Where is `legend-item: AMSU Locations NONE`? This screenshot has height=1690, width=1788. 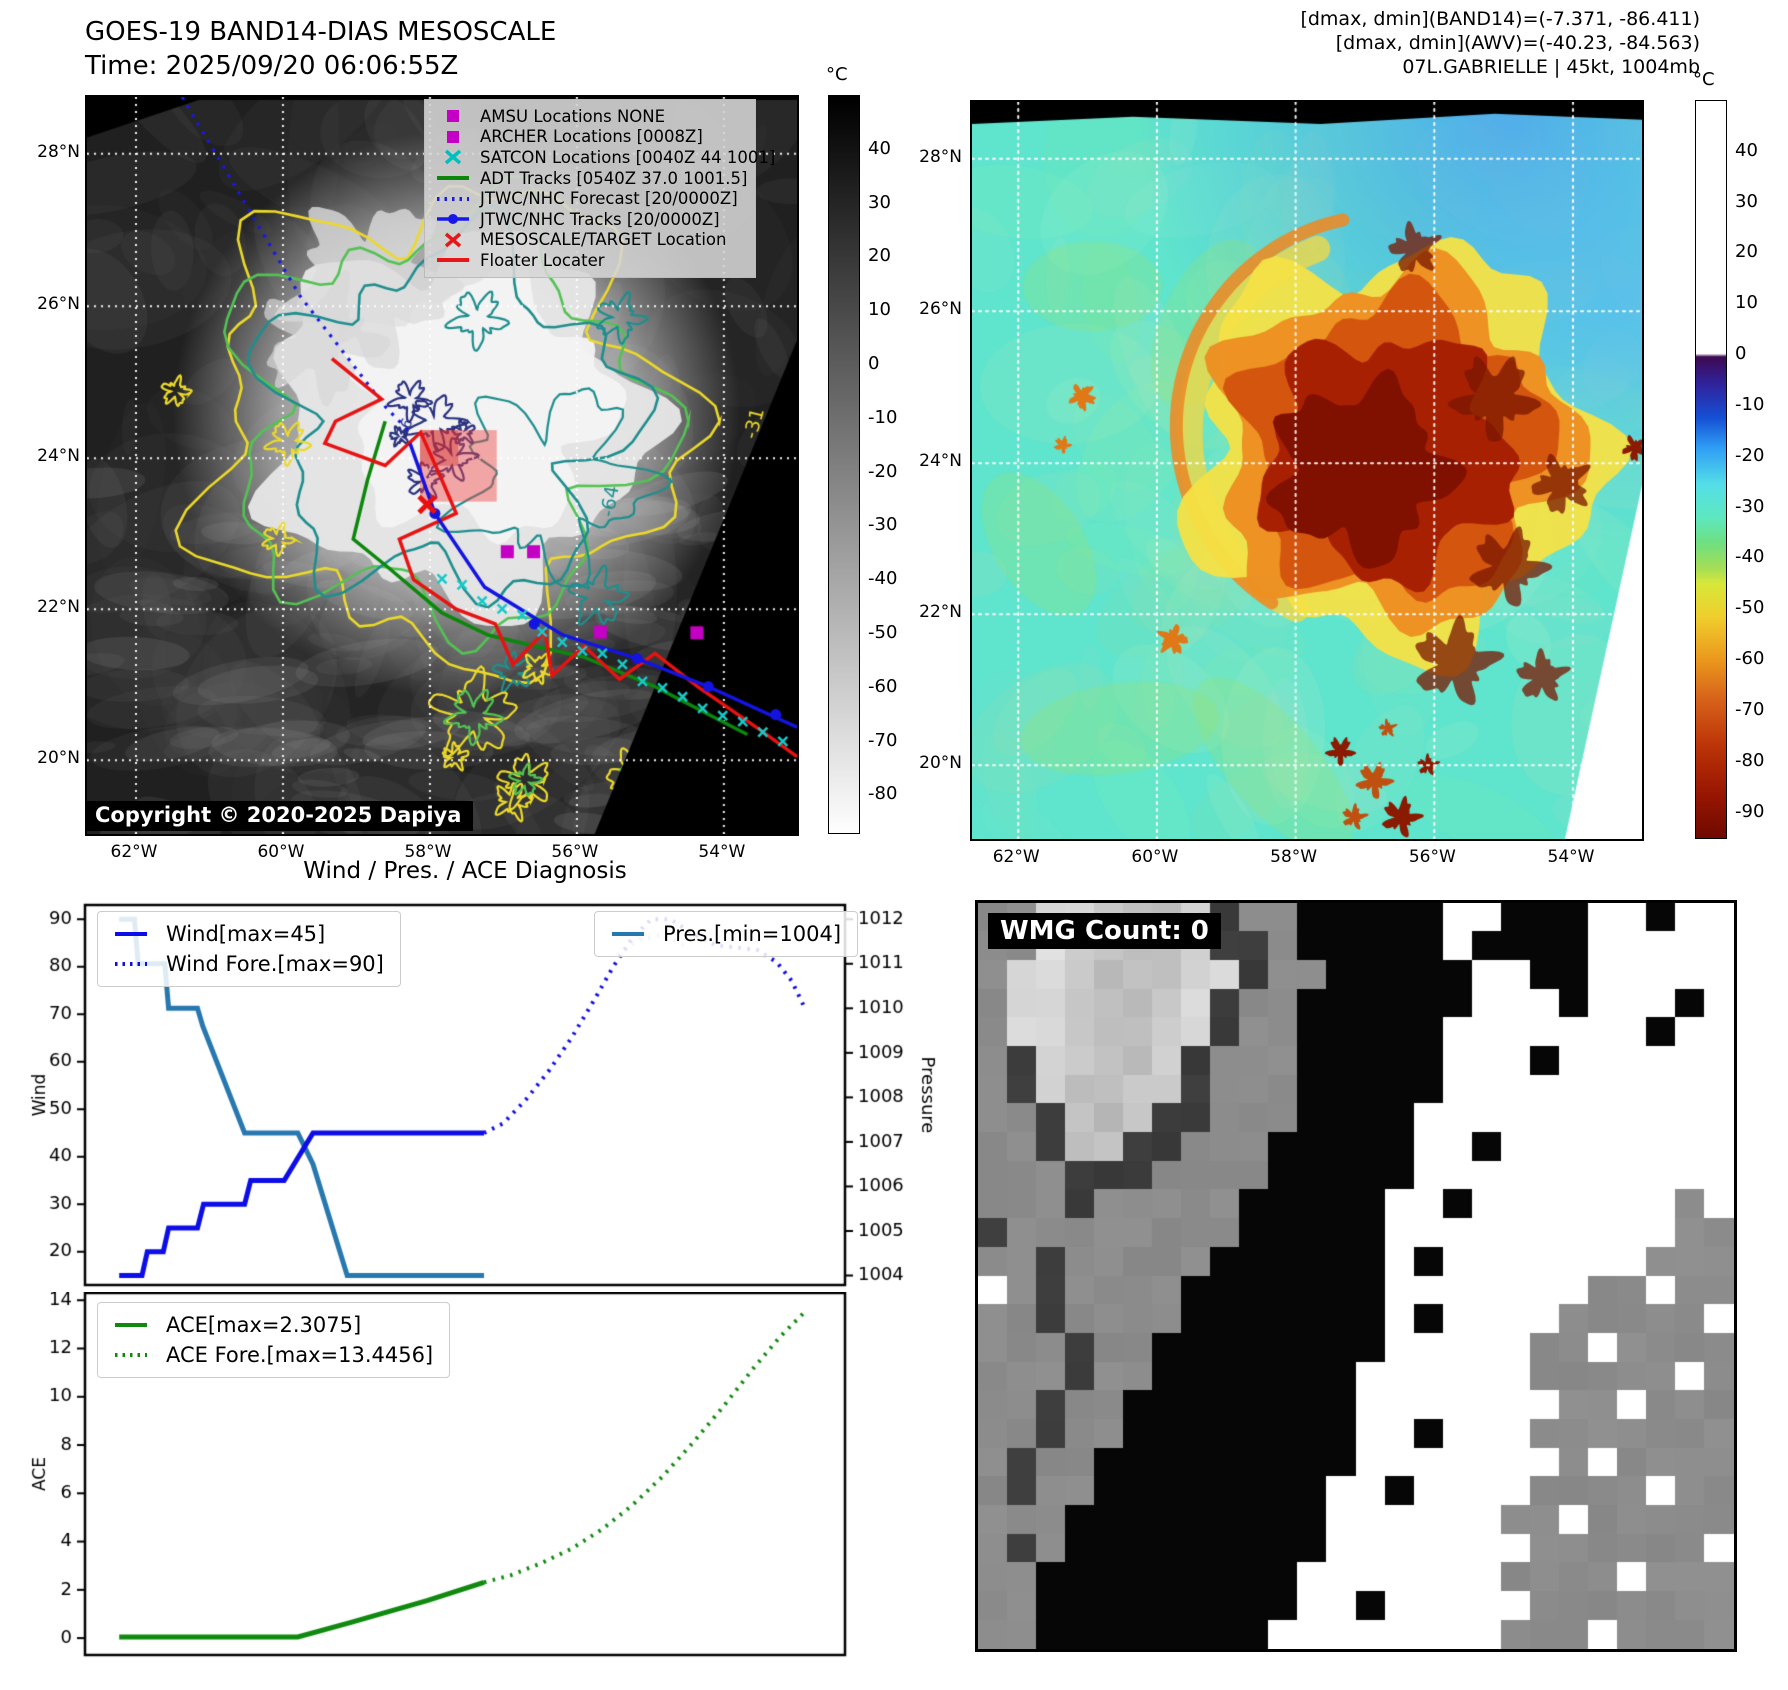 legend-item: AMSU Locations NONE is located at coordinates (591, 116).